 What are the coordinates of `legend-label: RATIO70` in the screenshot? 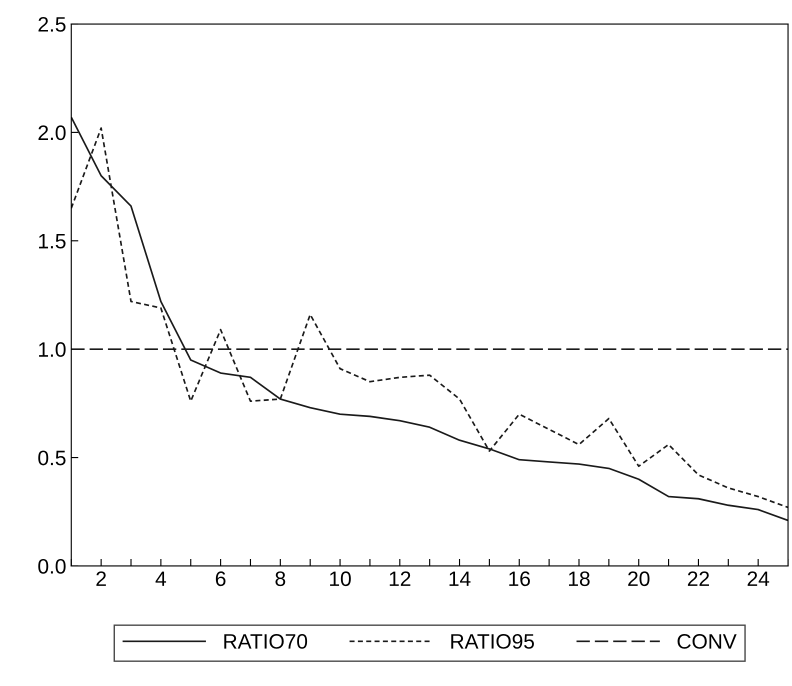 It's located at (266, 641).